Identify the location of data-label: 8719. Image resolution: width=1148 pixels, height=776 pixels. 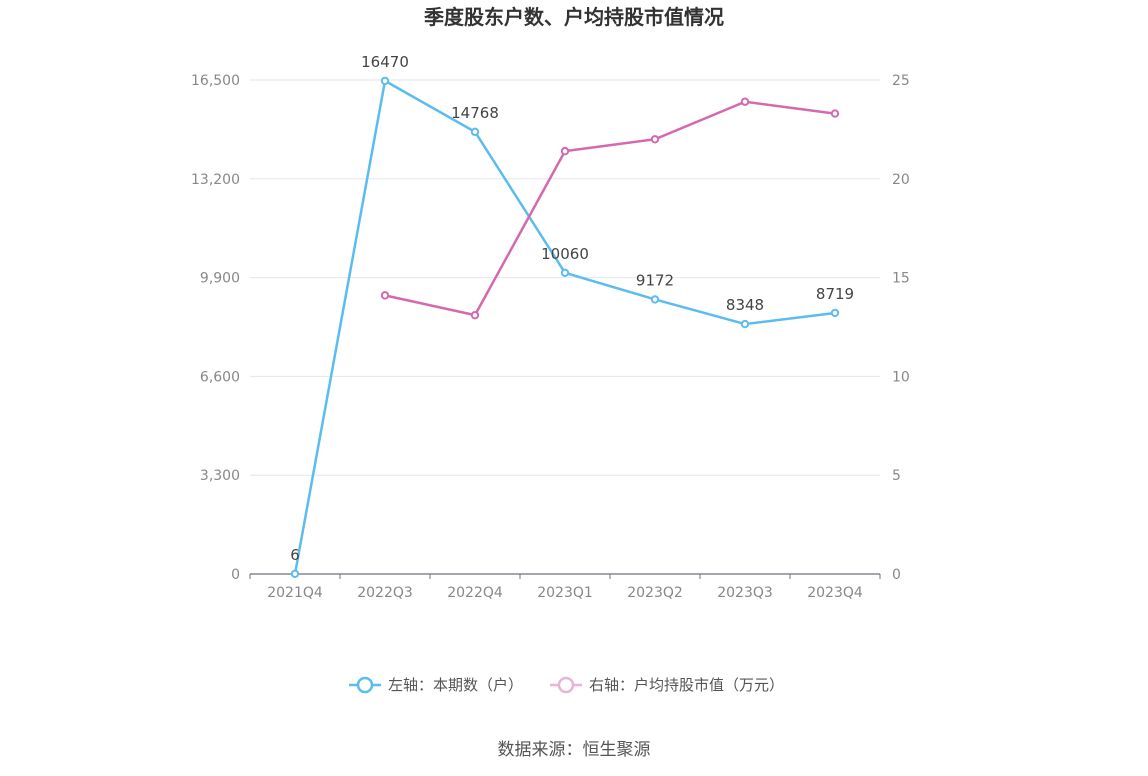
(835, 294).